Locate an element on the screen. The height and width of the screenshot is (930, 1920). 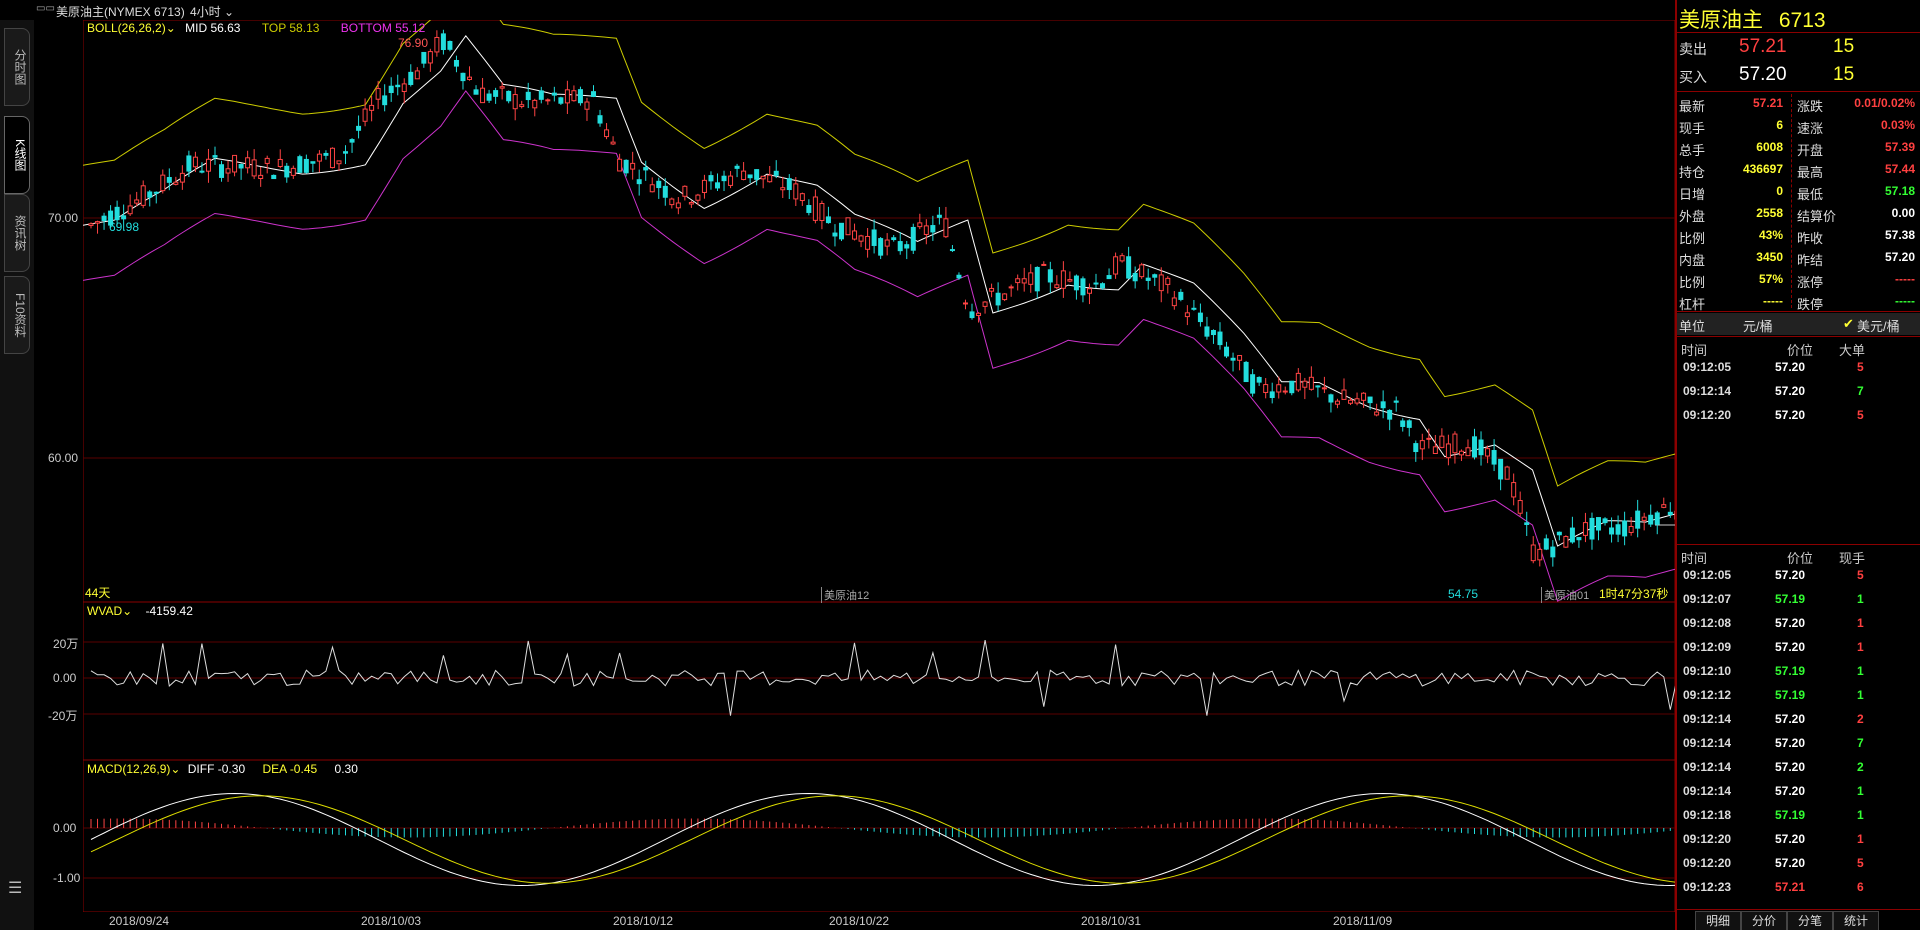
tick-row: 09:12:14 57.20 7 is located at coordinates (1798, 746).